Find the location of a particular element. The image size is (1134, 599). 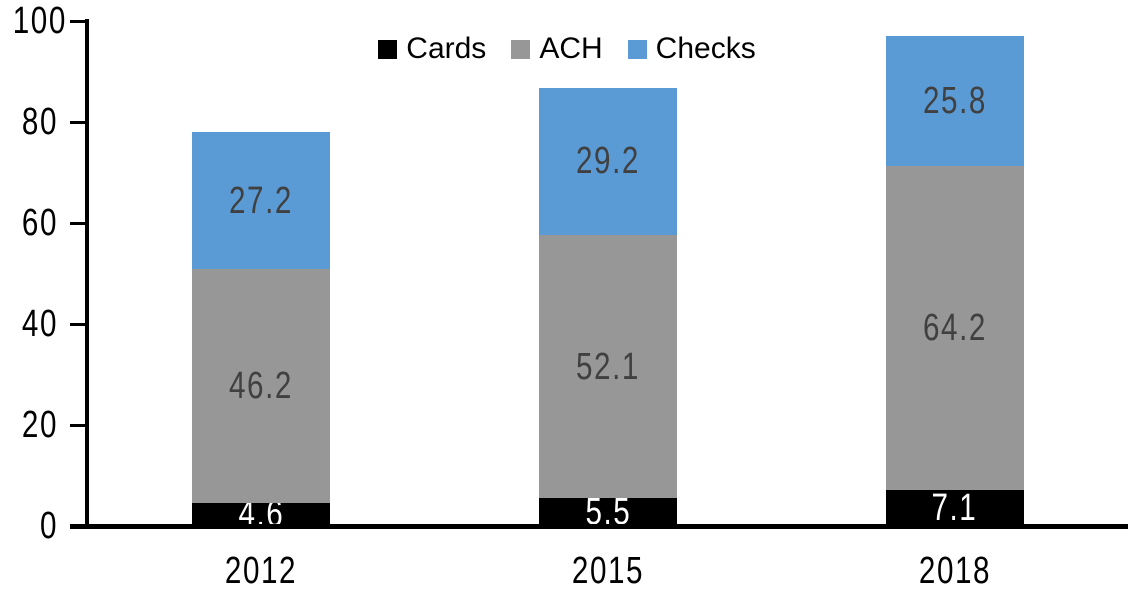

bar-2012-ach: 46.2 is located at coordinates (261, 386).